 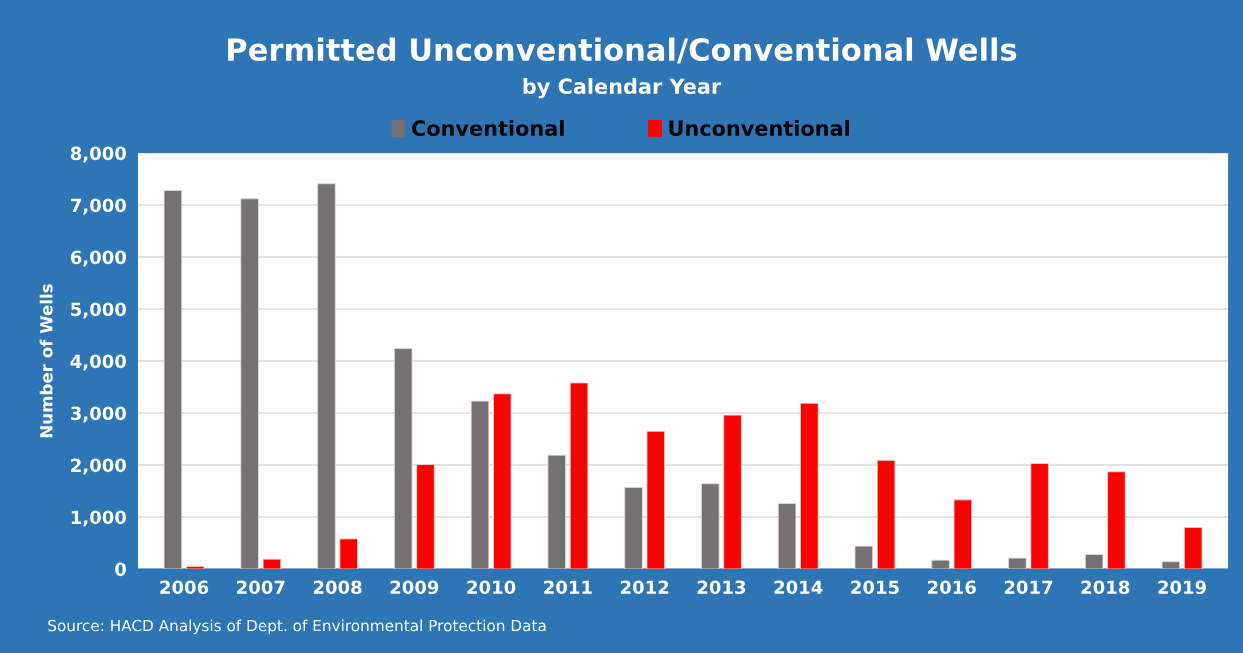 I want to click on chart-subtitle: by Calendar Year, so click(x=622, y=88).